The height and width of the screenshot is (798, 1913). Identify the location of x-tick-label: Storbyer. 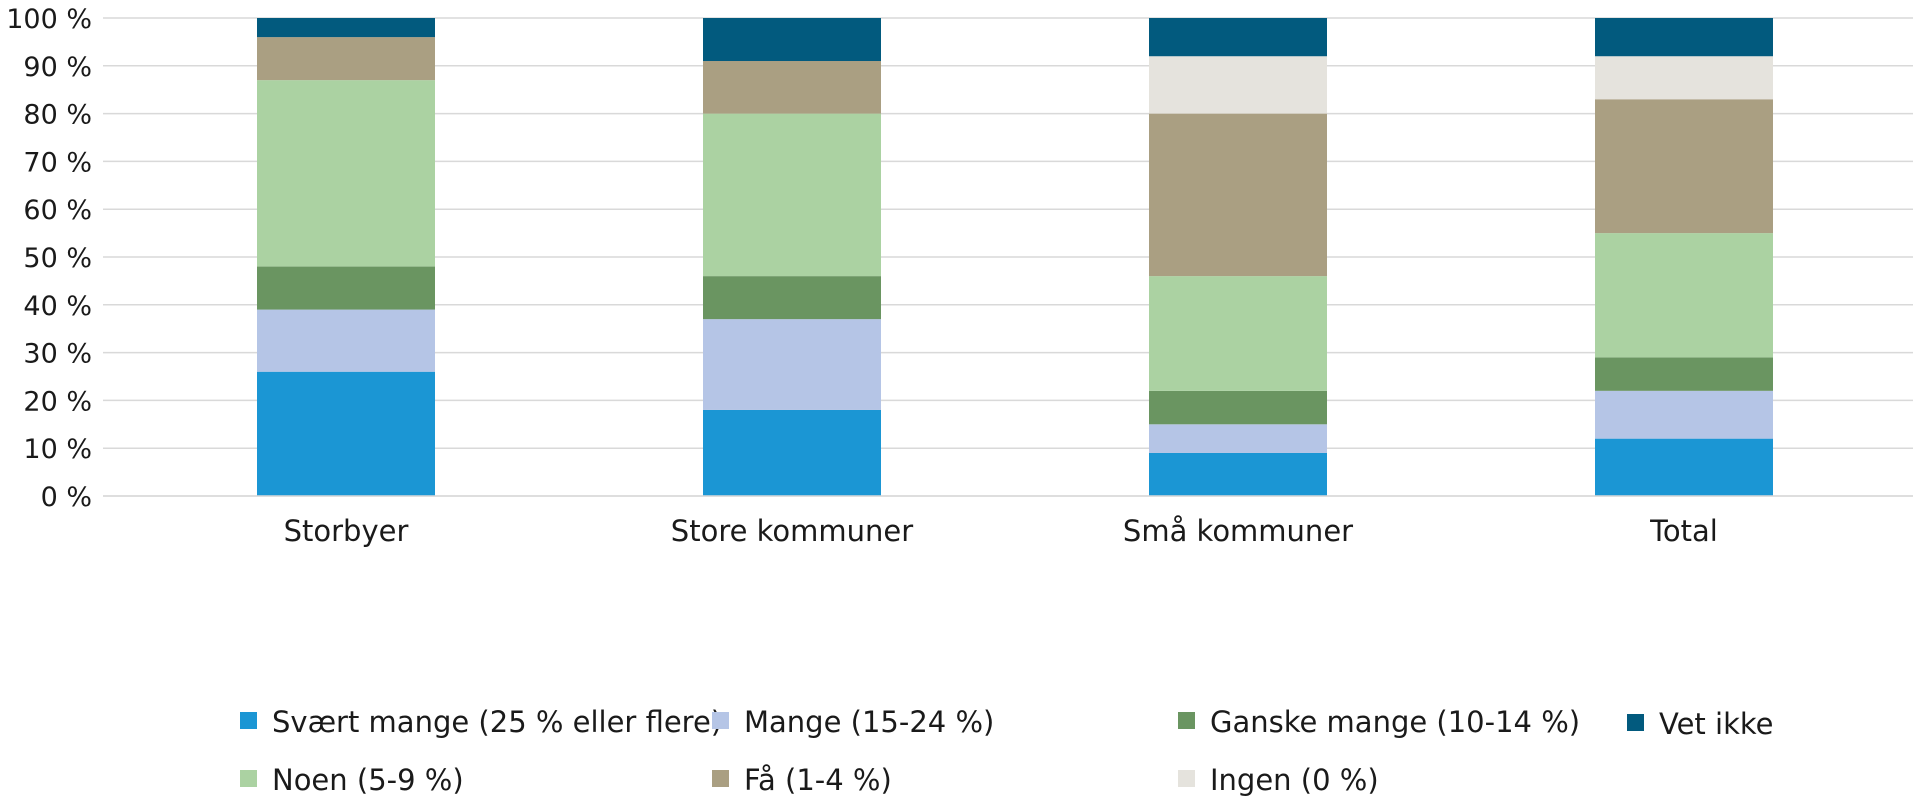
(346, 531).